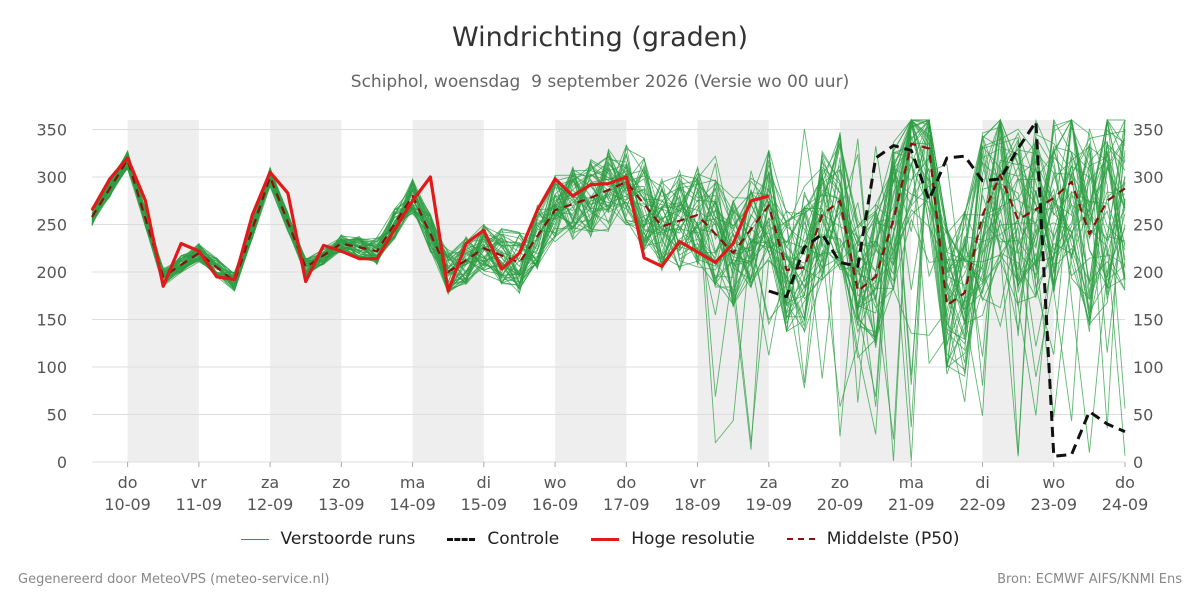 The image size is (1200, 600). I want to click on y-tick-label-left: 0, so click(62, 462).